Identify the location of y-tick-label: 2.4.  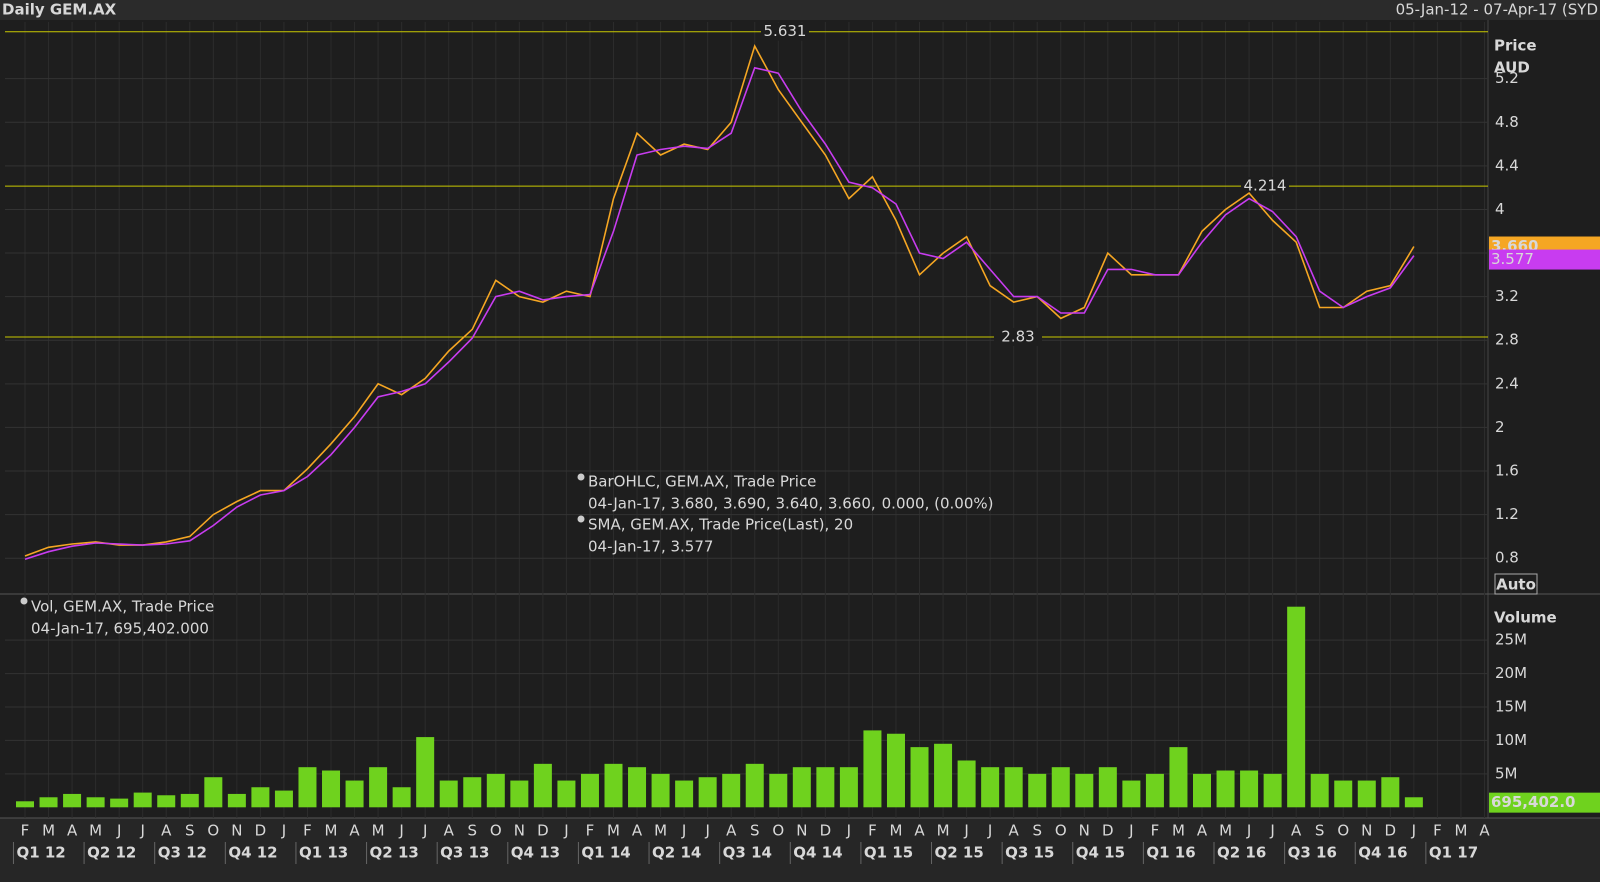
(1507, 383).